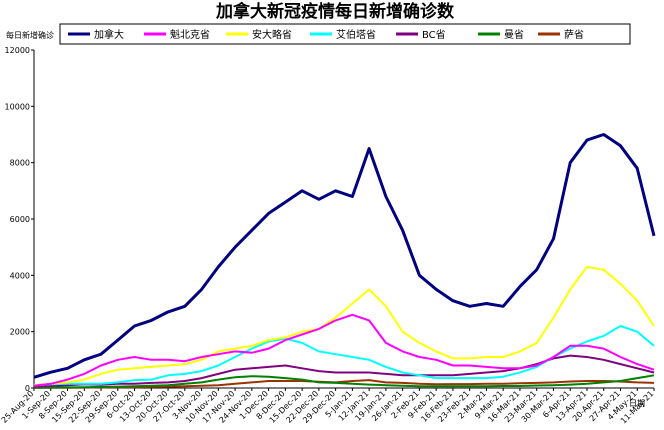 This screenshot has height=430, width=664. What do you see at coordinates (30, 35) in the screenshot?
I see `y-axis-label: 每日新增确诊` at bounding box center [30, 35].